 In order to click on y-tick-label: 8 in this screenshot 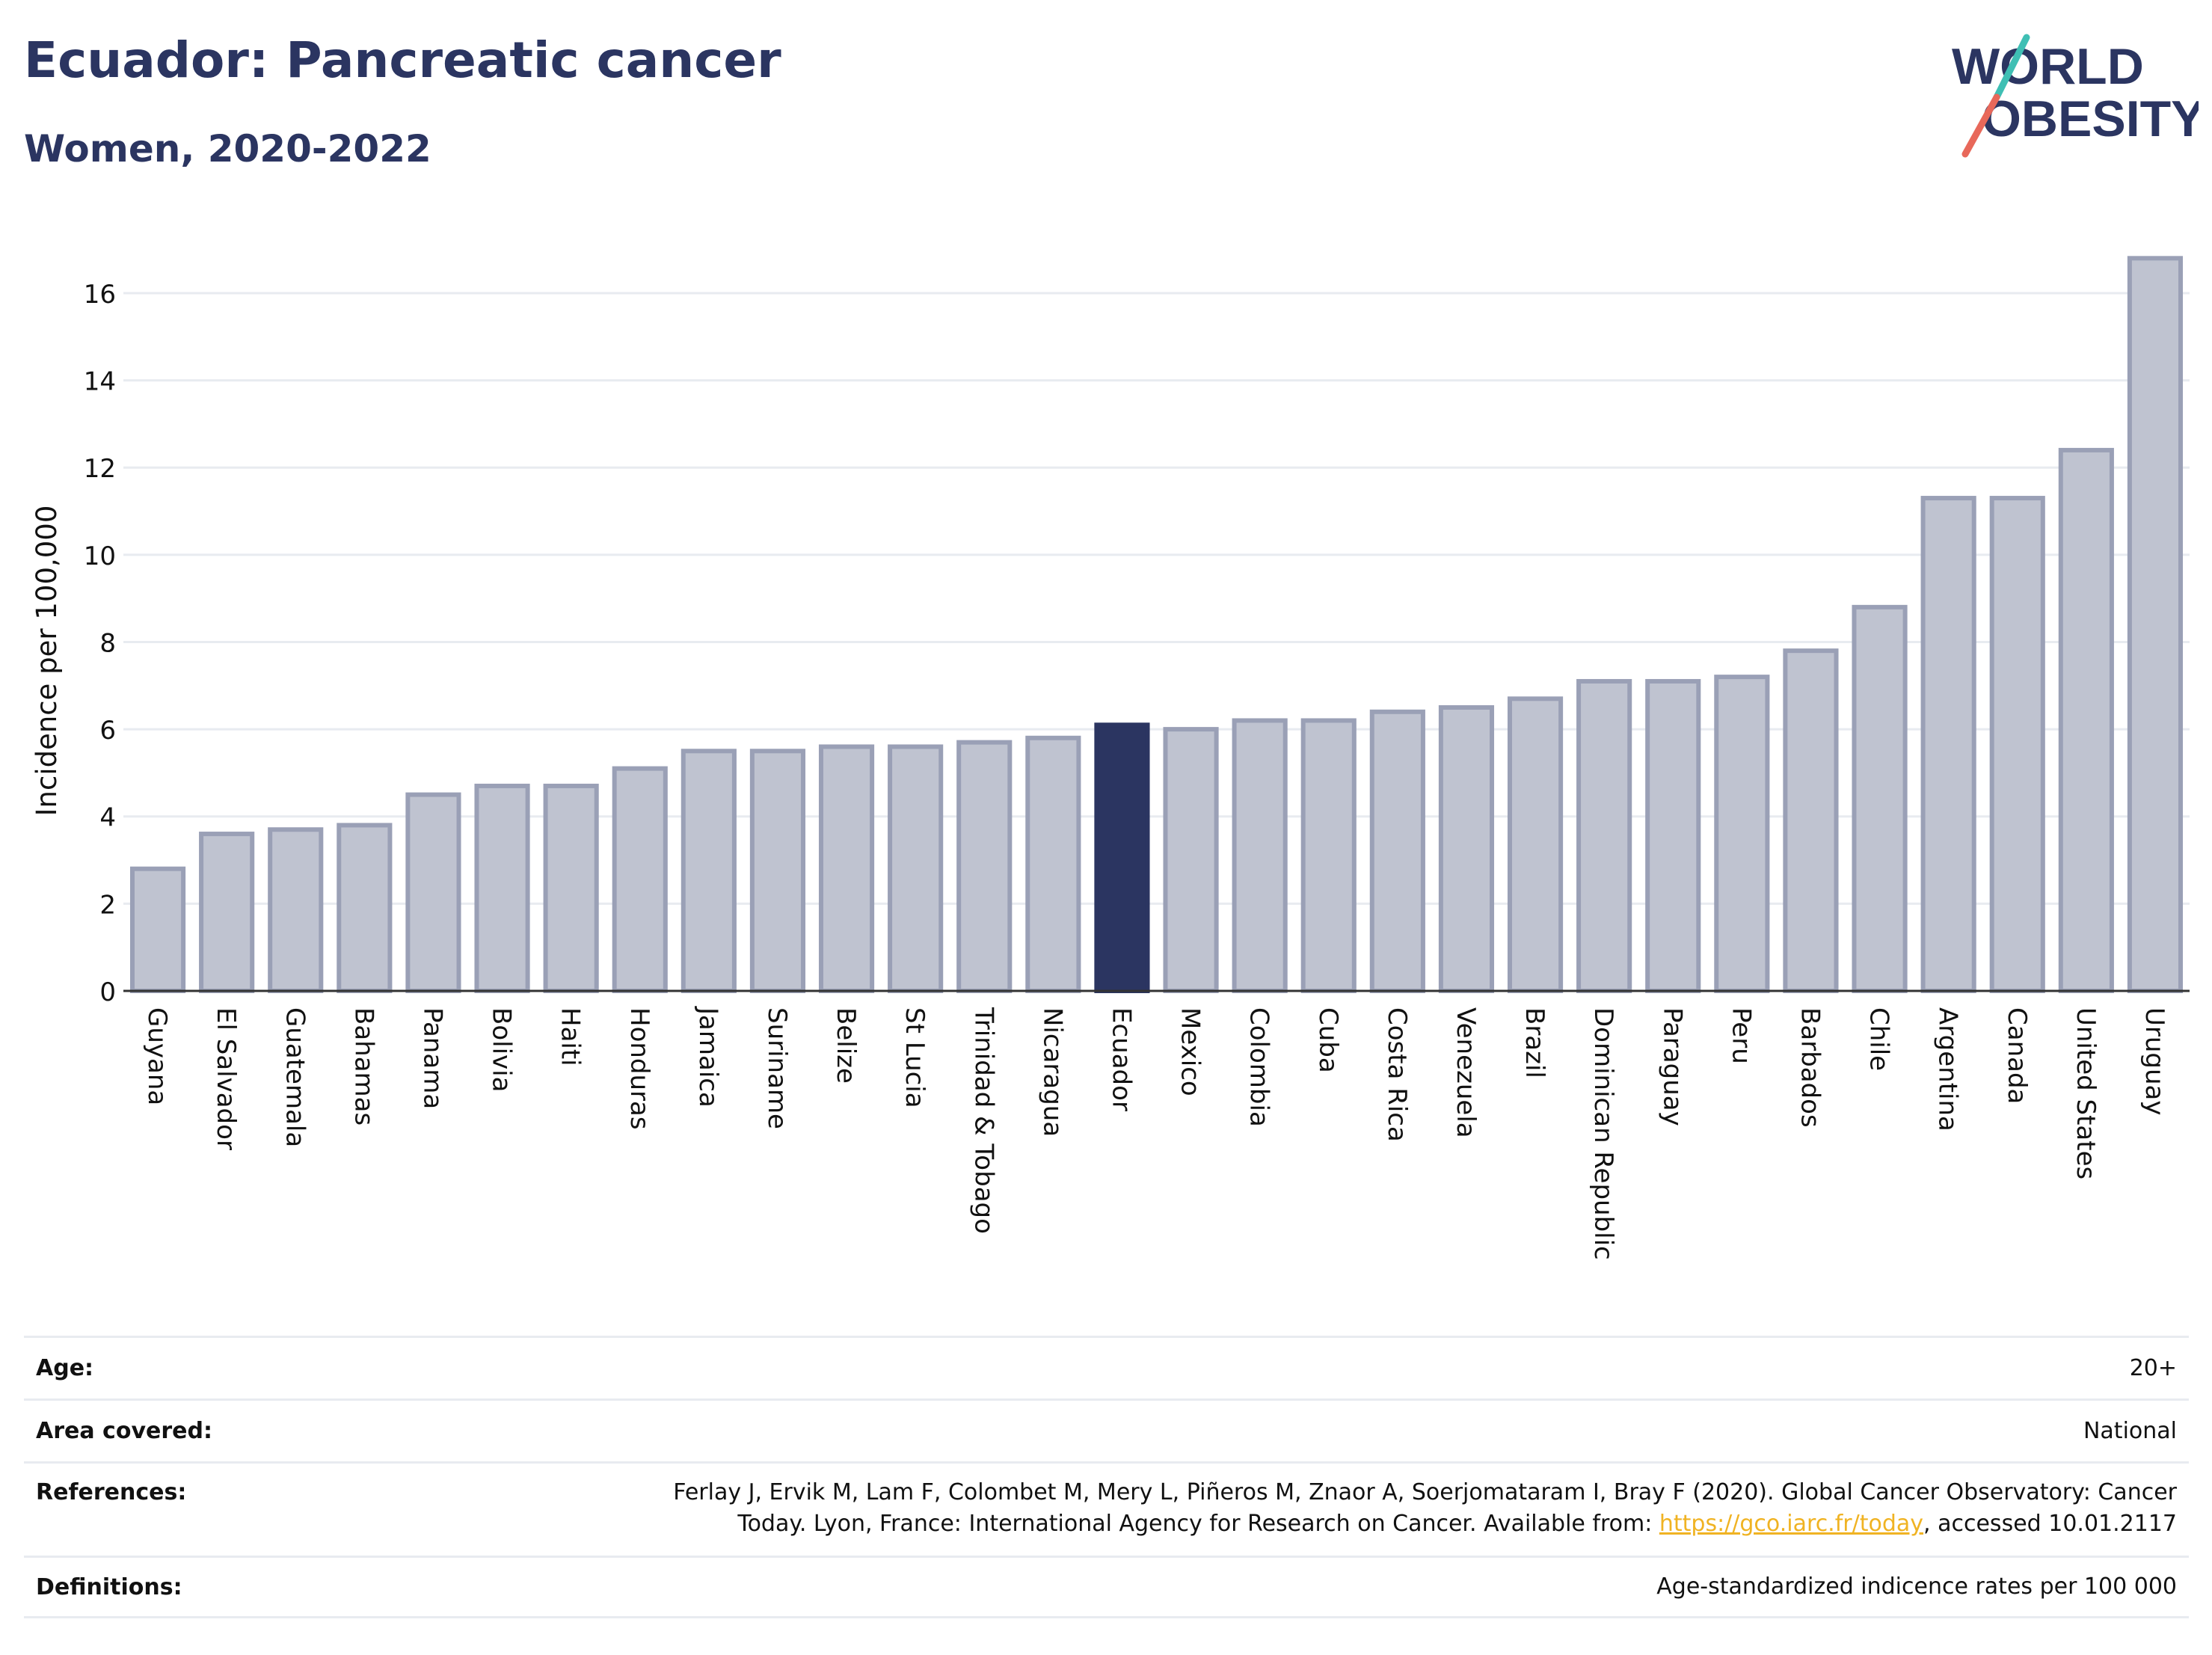, I will do `click(107, 643)`.